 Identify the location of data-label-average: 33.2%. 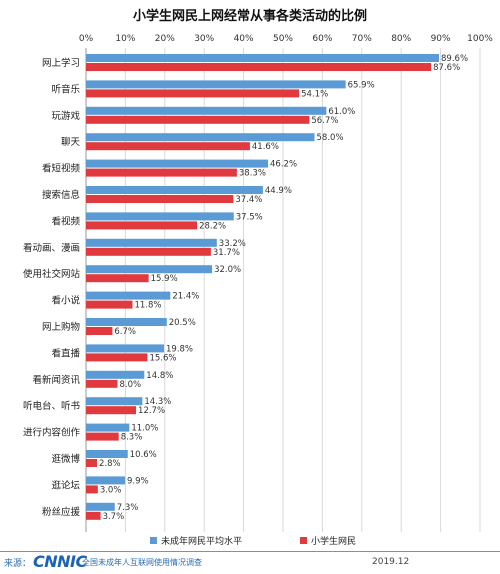
(232, 244).